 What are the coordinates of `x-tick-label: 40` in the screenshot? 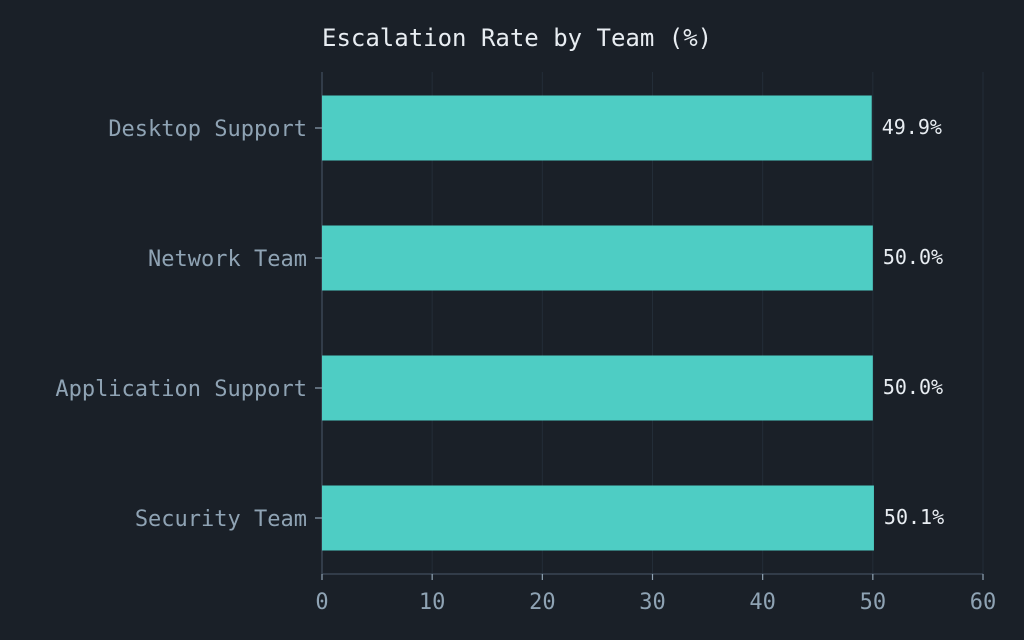 It's located at (762, 602).